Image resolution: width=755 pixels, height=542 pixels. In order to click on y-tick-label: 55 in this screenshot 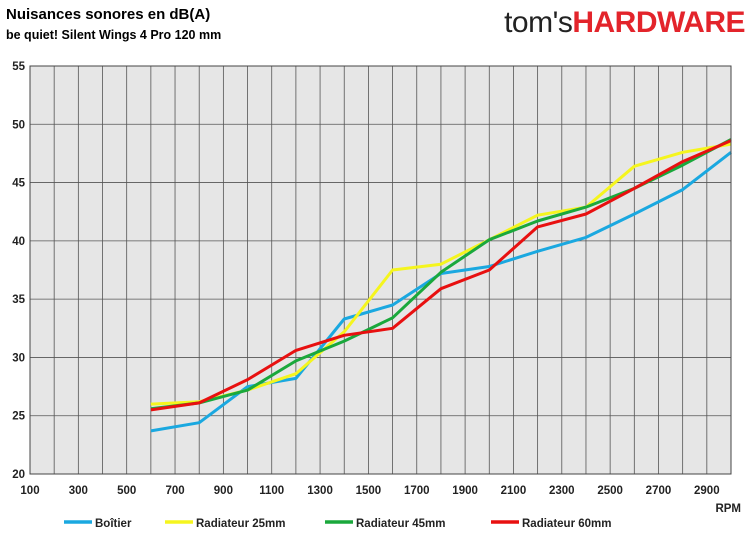, I will do `click(18, 67)`.